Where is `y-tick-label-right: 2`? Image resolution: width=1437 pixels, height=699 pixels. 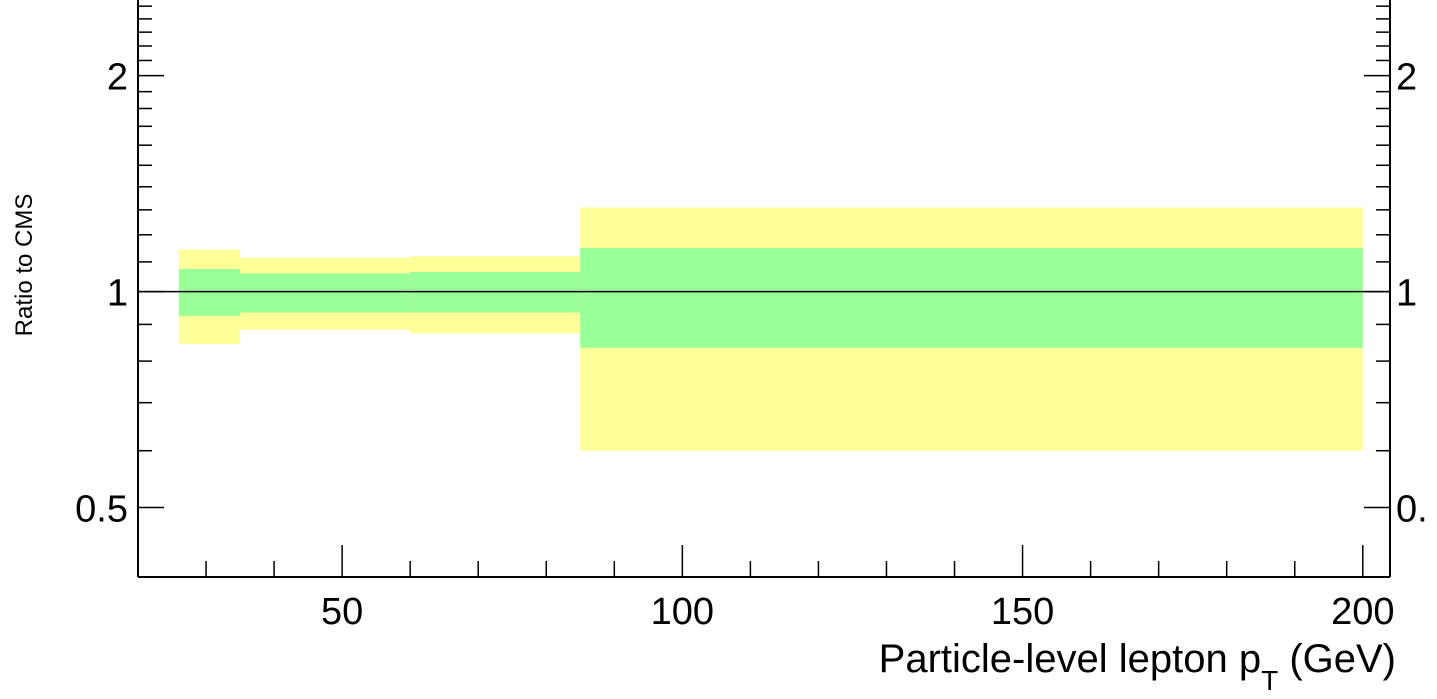 y-tick-label-right: 2 is located at coordinates (1406, 78).